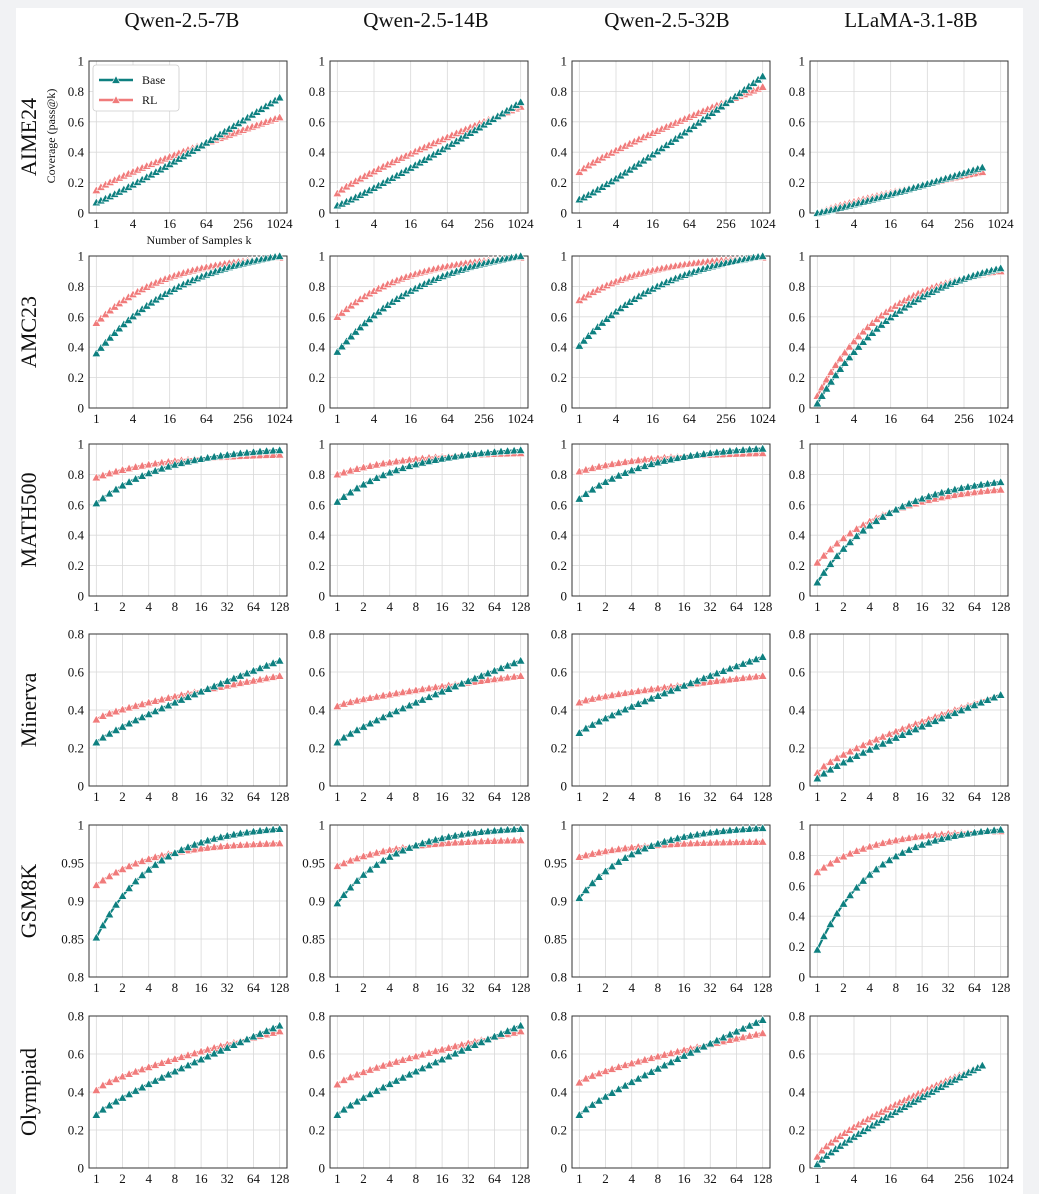 The width and height of the screenshot is (1039, 1199). What do you see at coordinates (909, 520) in the screenshot?
I see `plot-frame` at bounding box center [909, 520].